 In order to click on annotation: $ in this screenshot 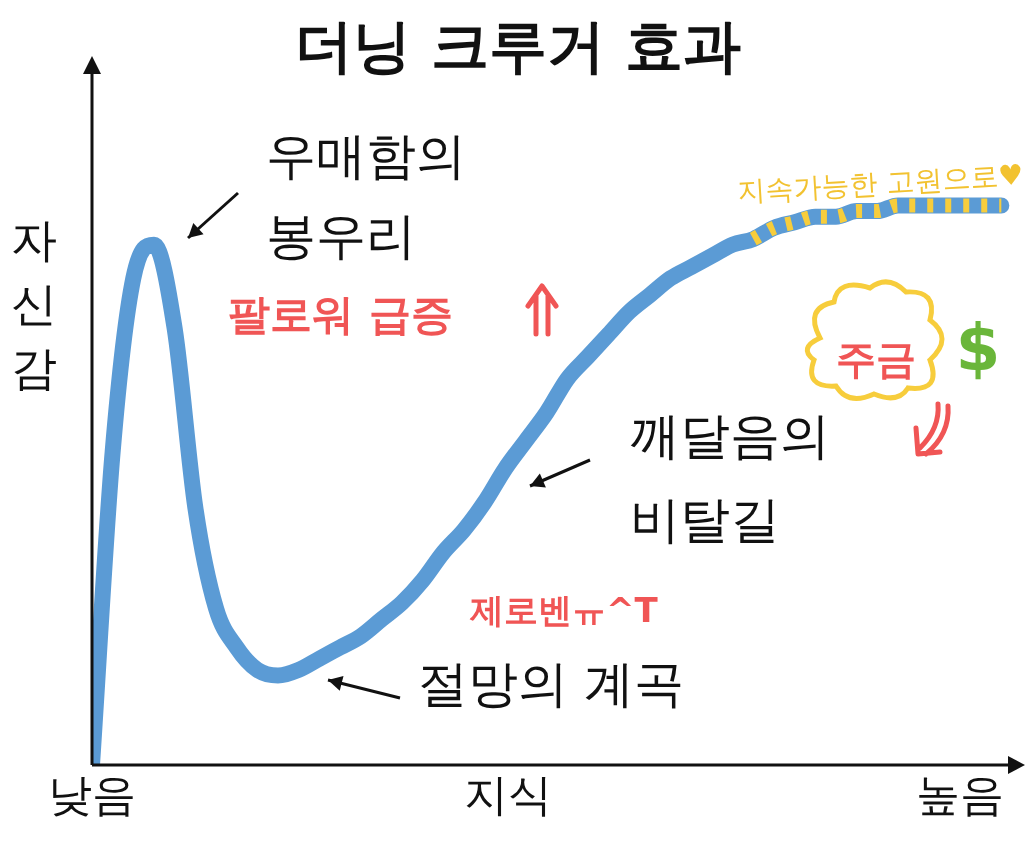, I will do `click(978, 347)`.